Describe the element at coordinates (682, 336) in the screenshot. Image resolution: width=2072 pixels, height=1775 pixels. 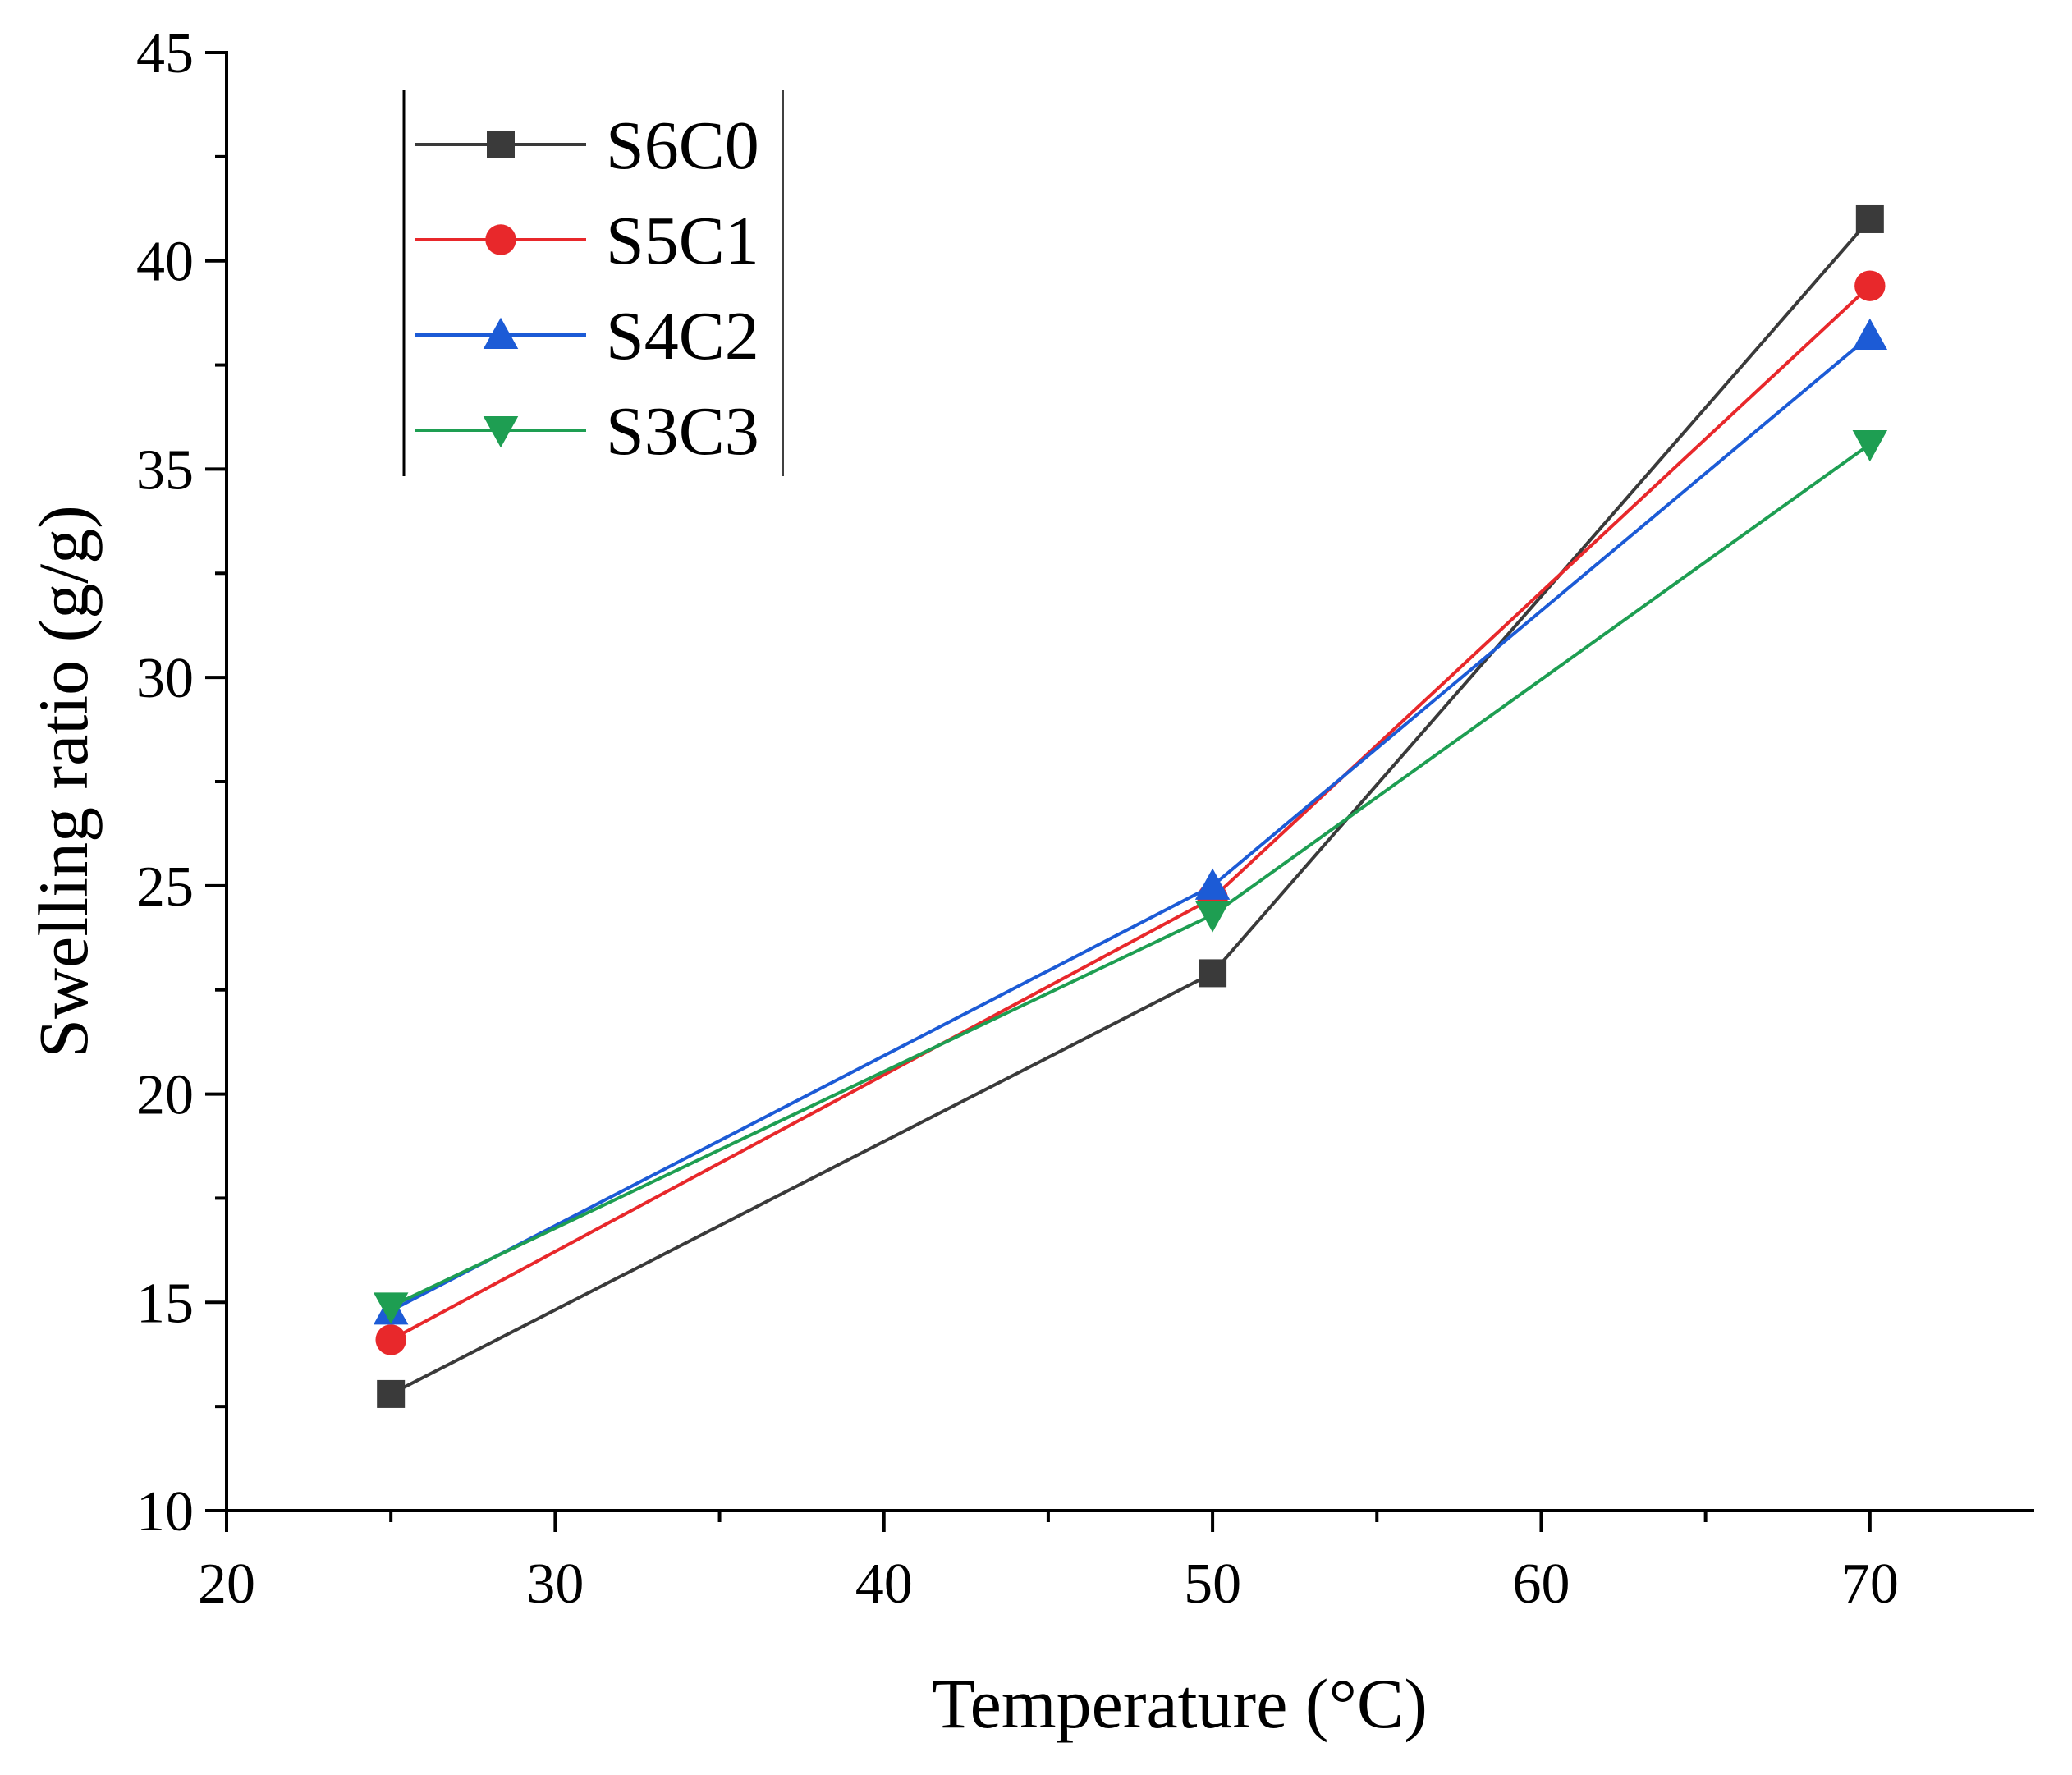
I see `legend-label: S4C2` at that location.